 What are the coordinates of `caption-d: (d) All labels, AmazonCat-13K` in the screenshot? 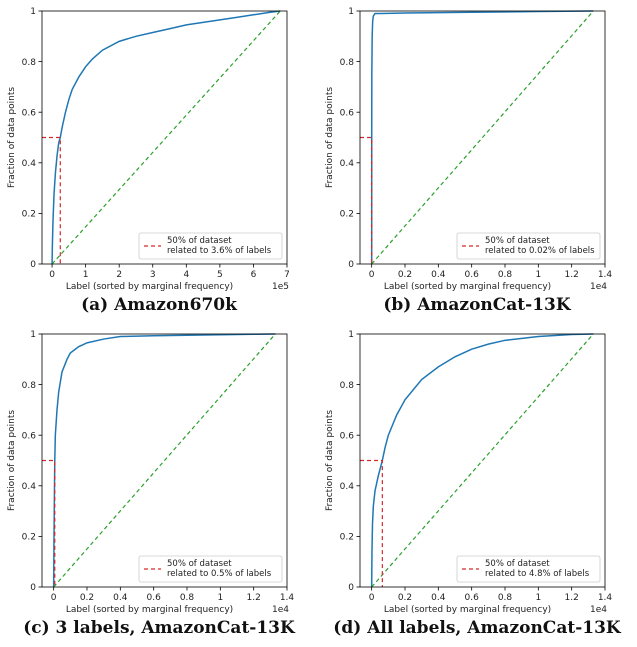 It's located at (477, 628).